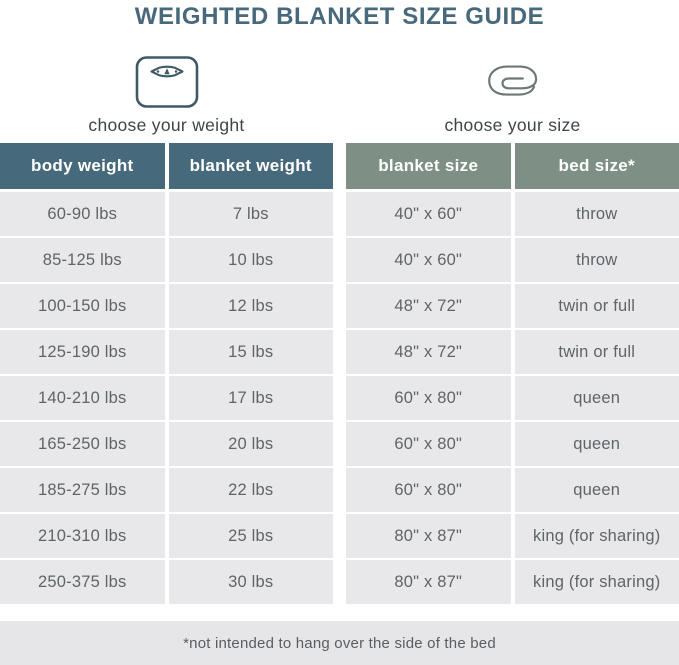 The image size is (679, 665). Describe the element at coordinates (250, 306) in the screenshot. I see `table-cell: 12 lbs` at that location.